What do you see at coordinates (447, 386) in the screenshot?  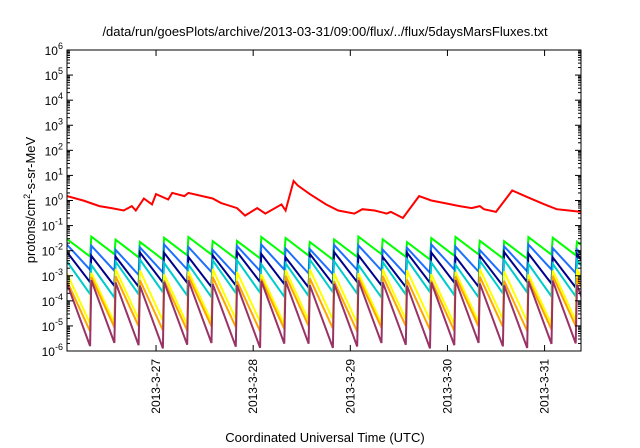 I see `x-tick-label: 2013-3-30` at bounding box center [447, 386].